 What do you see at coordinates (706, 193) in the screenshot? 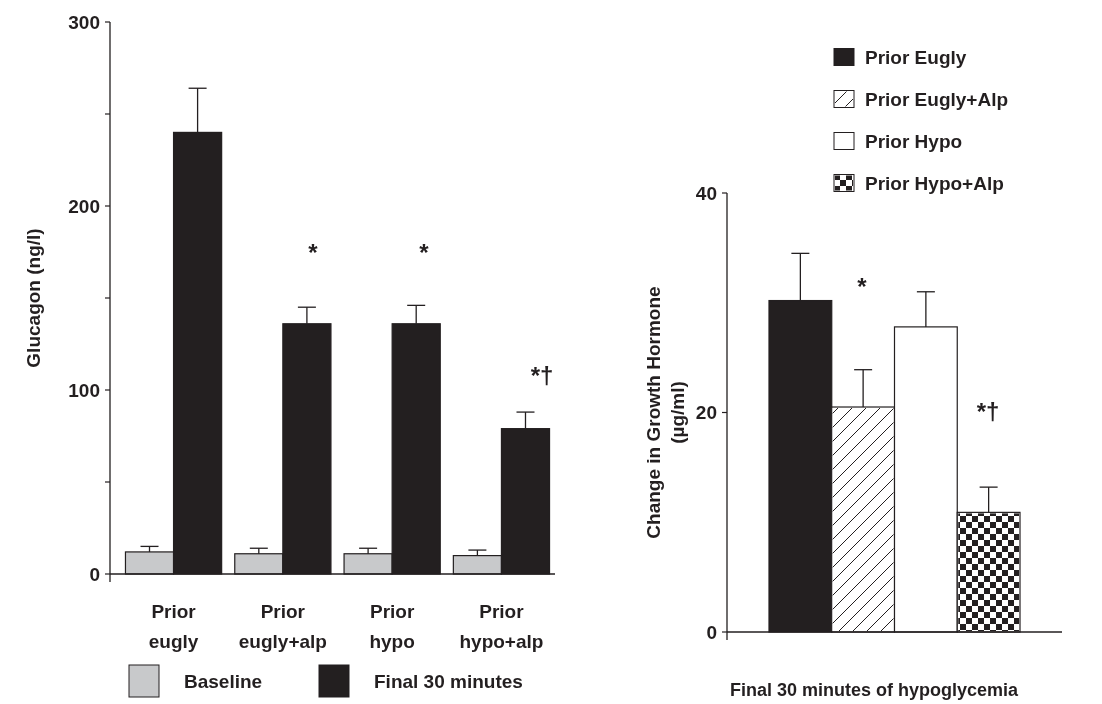
I see `y-tick-label: 40` at bounding box center [706, 193].